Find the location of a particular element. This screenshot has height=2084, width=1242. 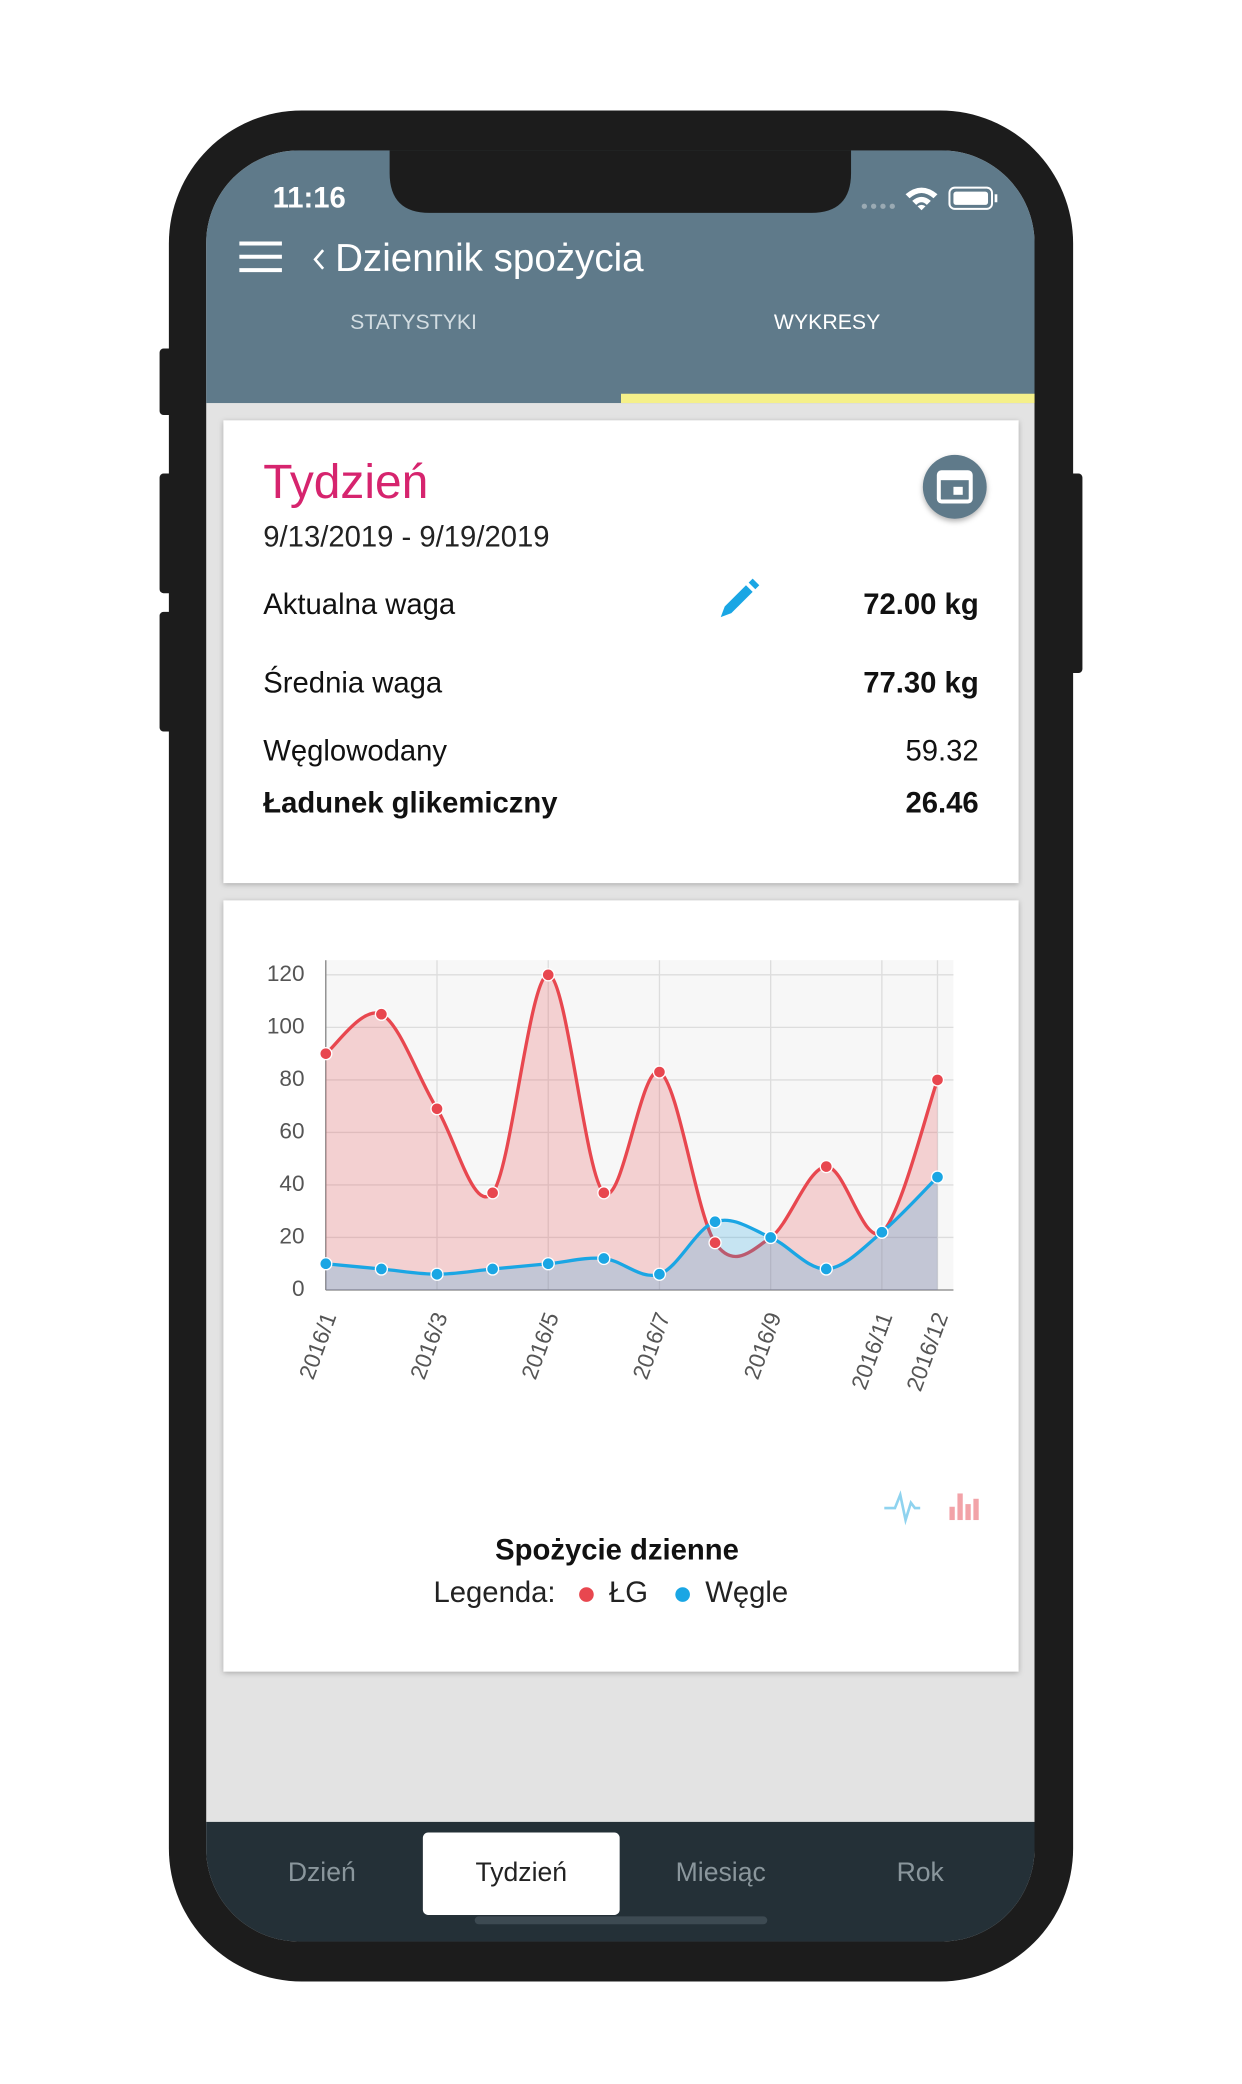

status-time: 11:16 is located at coordinates (309, 198).